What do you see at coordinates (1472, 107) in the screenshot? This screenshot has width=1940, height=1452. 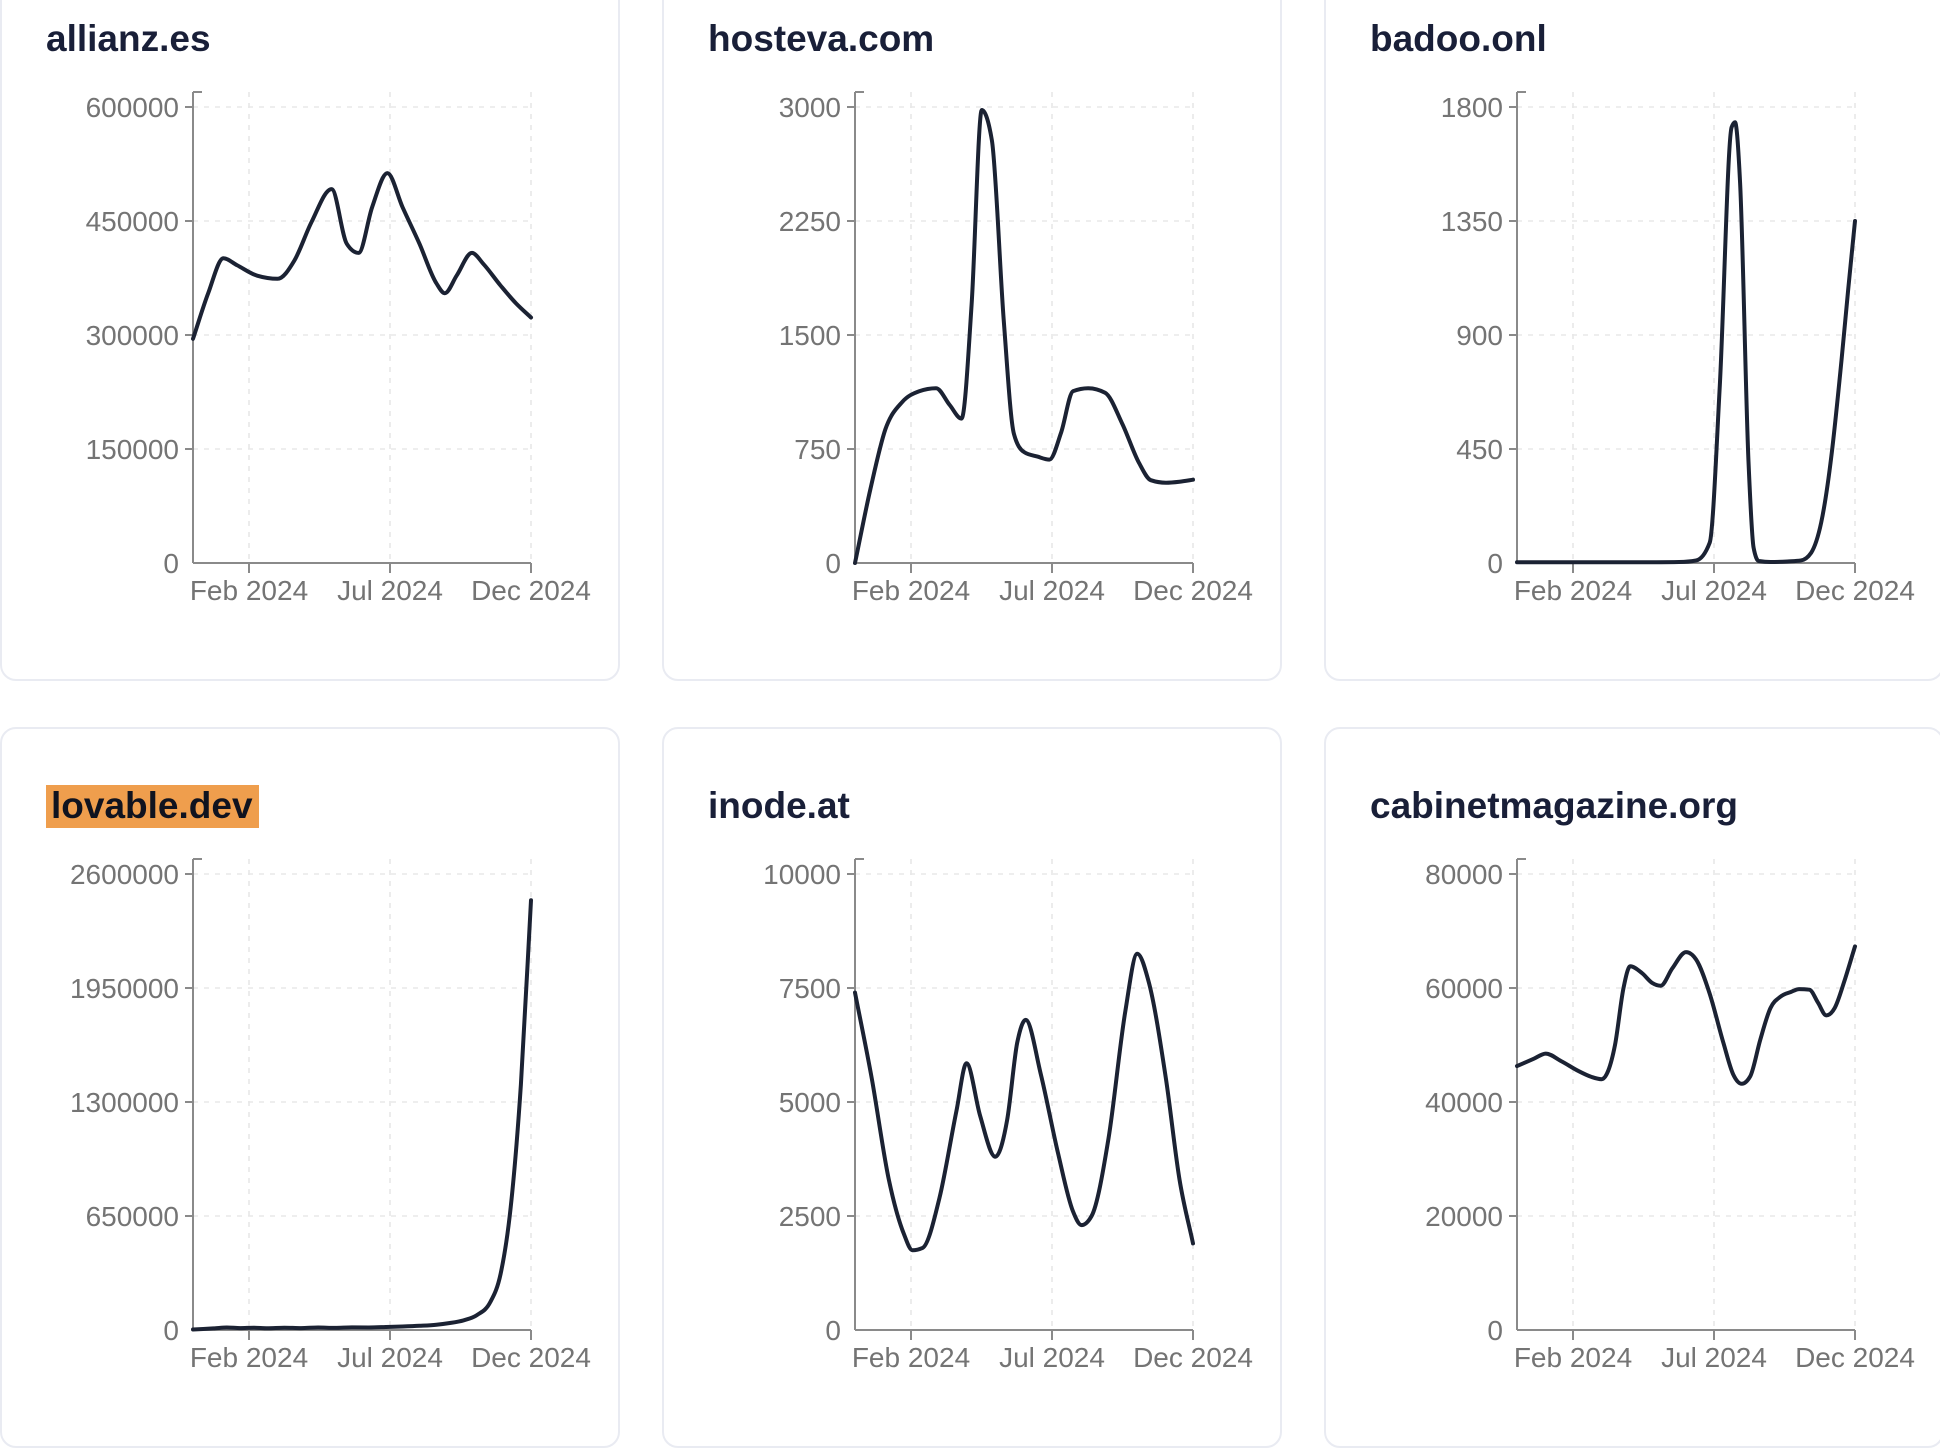 I see `y-tick-label: 1800` at bounding box center [1472, 107].